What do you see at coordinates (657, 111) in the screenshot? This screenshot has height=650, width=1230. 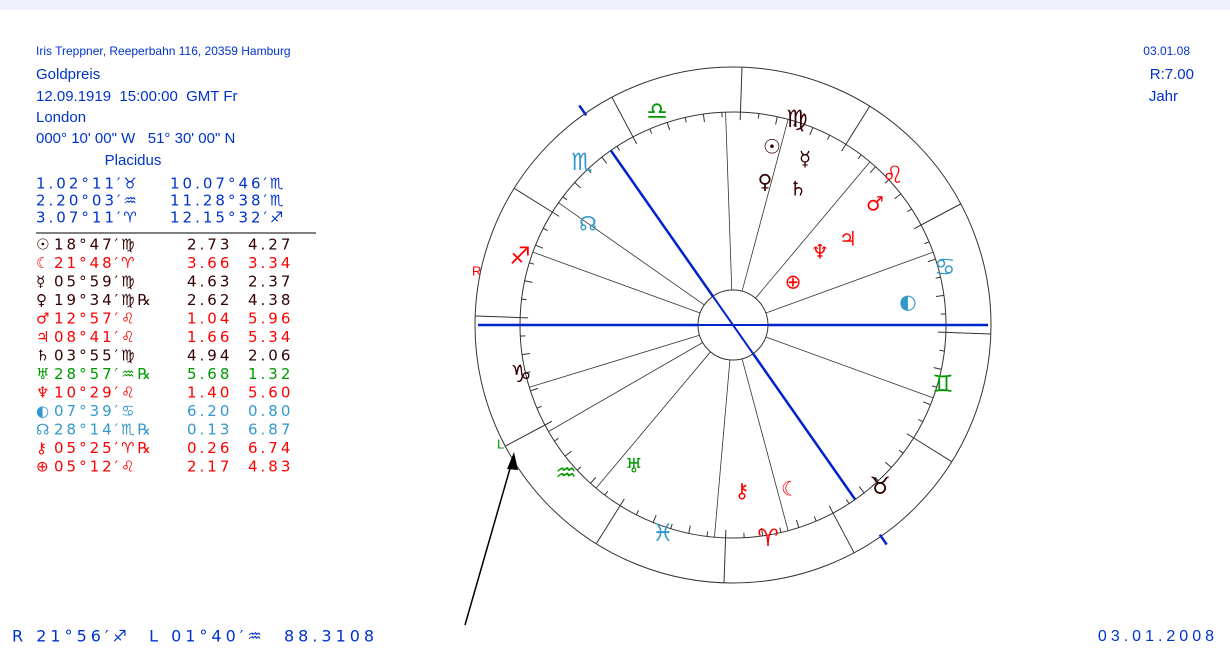 I see `sign-glyph: ♎` at bounding box center [657, 111].